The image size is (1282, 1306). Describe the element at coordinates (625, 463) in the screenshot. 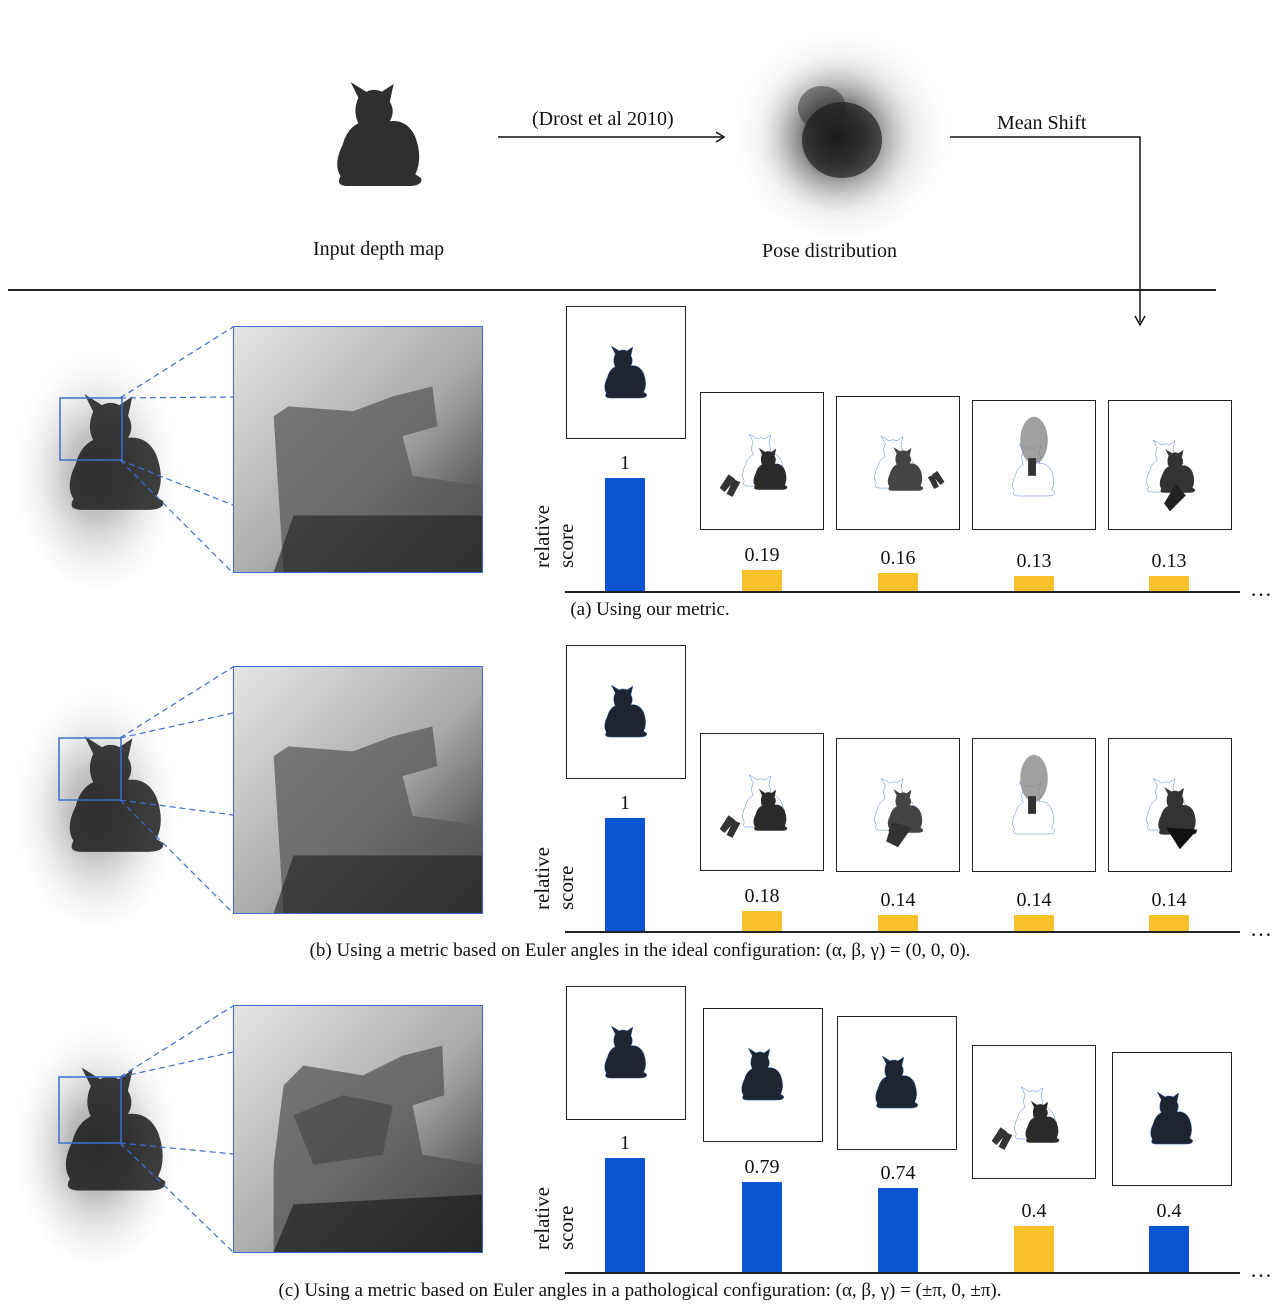

I see `score-label-a-1: 1` at that location.